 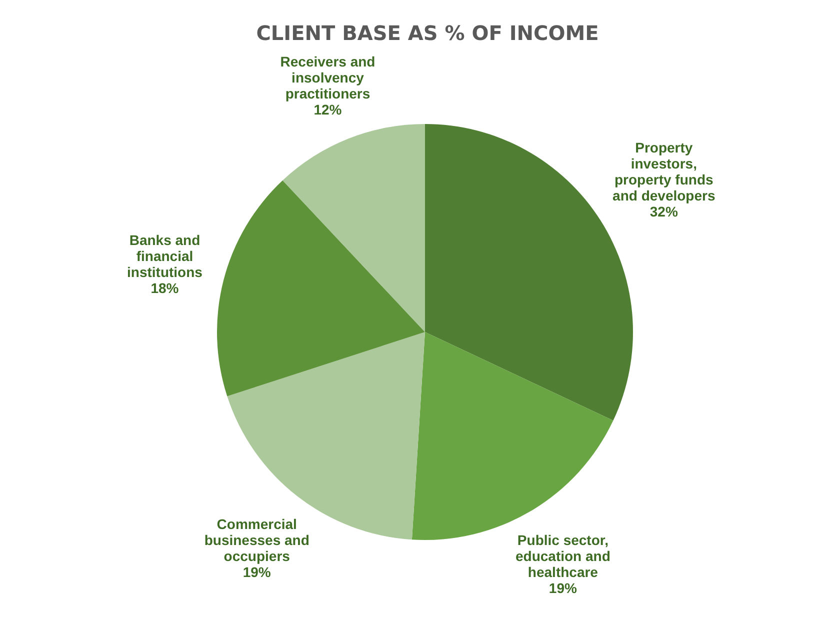 I want to click on pie-slice, so click(x=321, y=288).